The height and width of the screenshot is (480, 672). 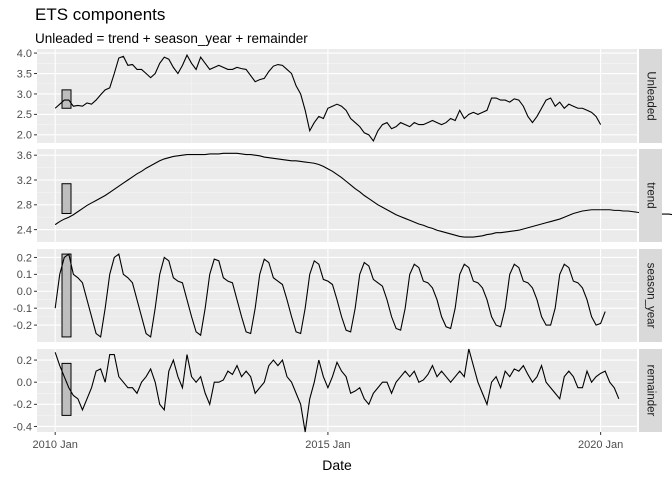 What do you see at coordinates (24, 156) in the screenshot?
I see `y-tick-label: 3.6` at bounding box center [24, 156].